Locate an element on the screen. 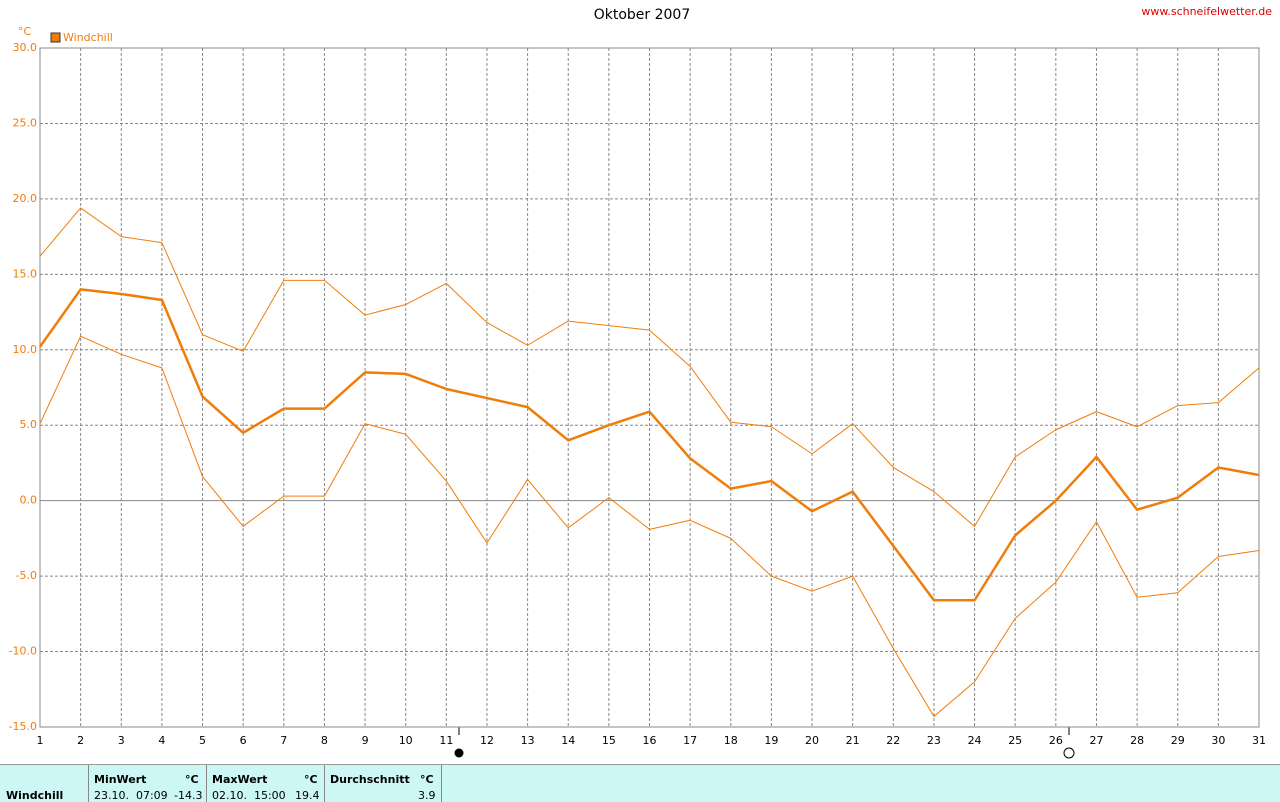  y-tick-label: -5.0 is located at coordinates (26, 575).